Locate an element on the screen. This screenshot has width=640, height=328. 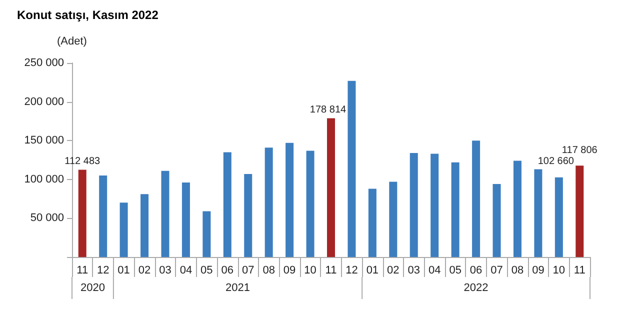
chart-title: Konut satışı, Kasım 2022 is located at coordinates (88, 15).